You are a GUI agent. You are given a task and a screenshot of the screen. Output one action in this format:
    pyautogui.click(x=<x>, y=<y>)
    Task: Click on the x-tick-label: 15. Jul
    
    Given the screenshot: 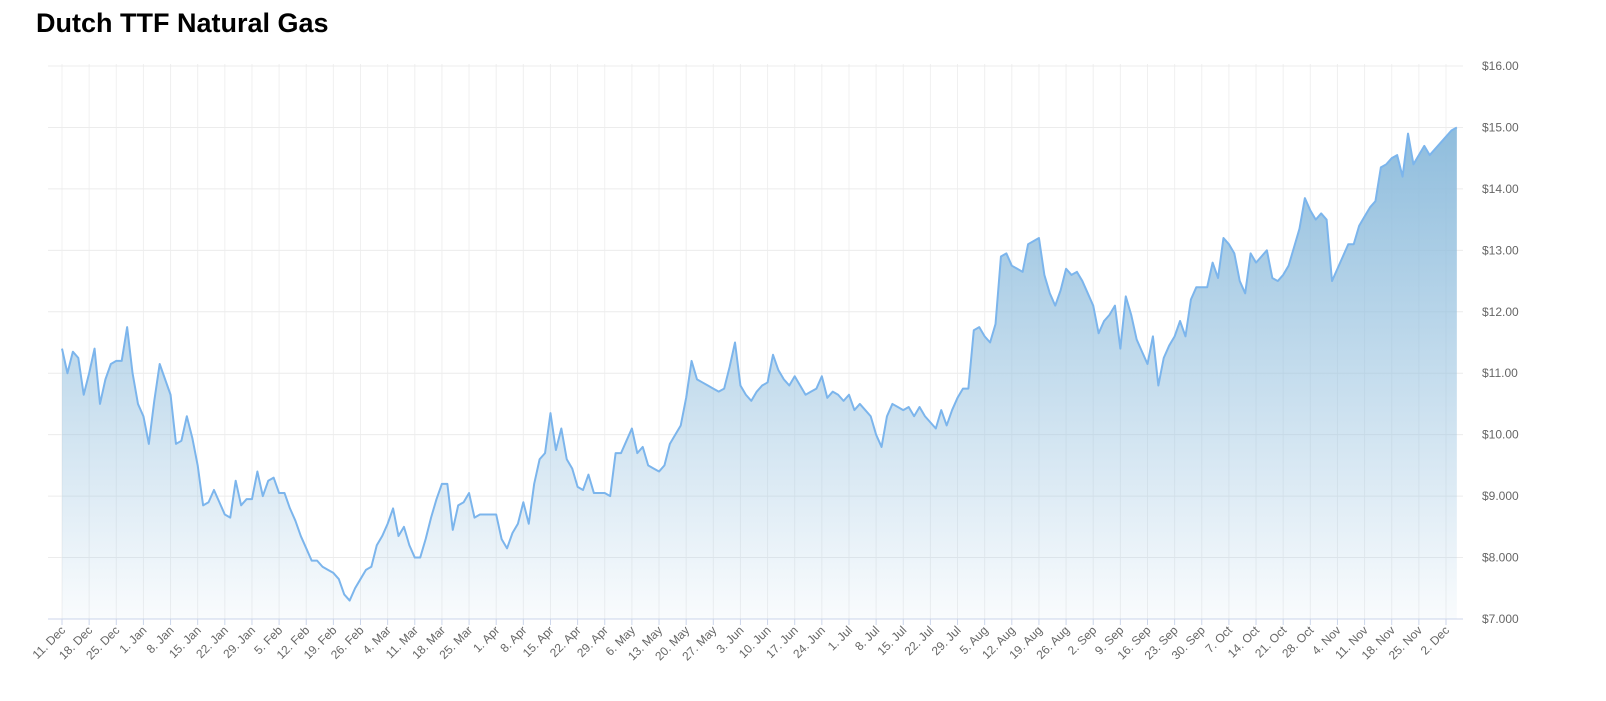 What is the action you would take?
    pyautogui.click(x=891, y=640)
    